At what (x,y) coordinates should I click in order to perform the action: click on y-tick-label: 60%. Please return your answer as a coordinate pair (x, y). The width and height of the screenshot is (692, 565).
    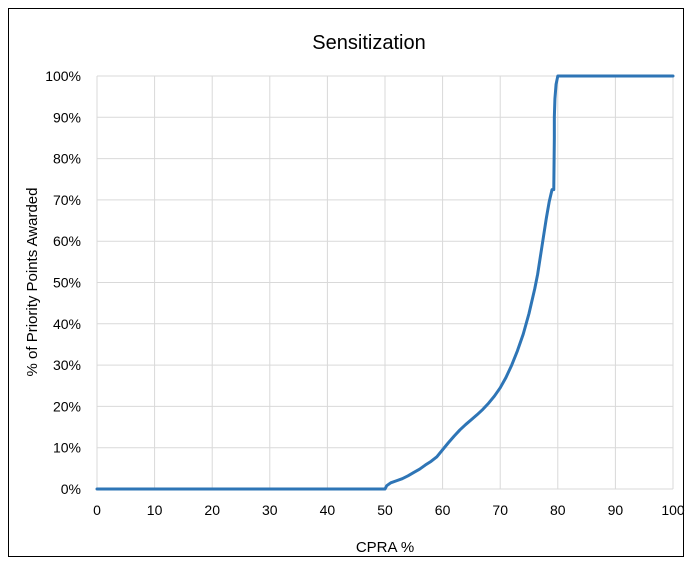
    Looking at the image, I should click on (67, 241).